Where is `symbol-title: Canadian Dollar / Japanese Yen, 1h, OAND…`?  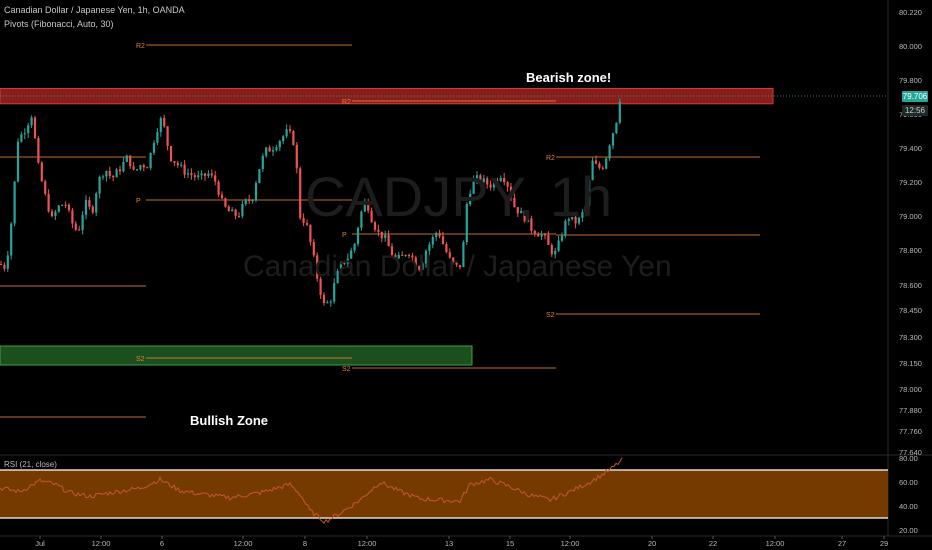 symbol-title: Canadian Dollar / Japanese Yen, 1h, OAND… is located at coordinates (94, 10).